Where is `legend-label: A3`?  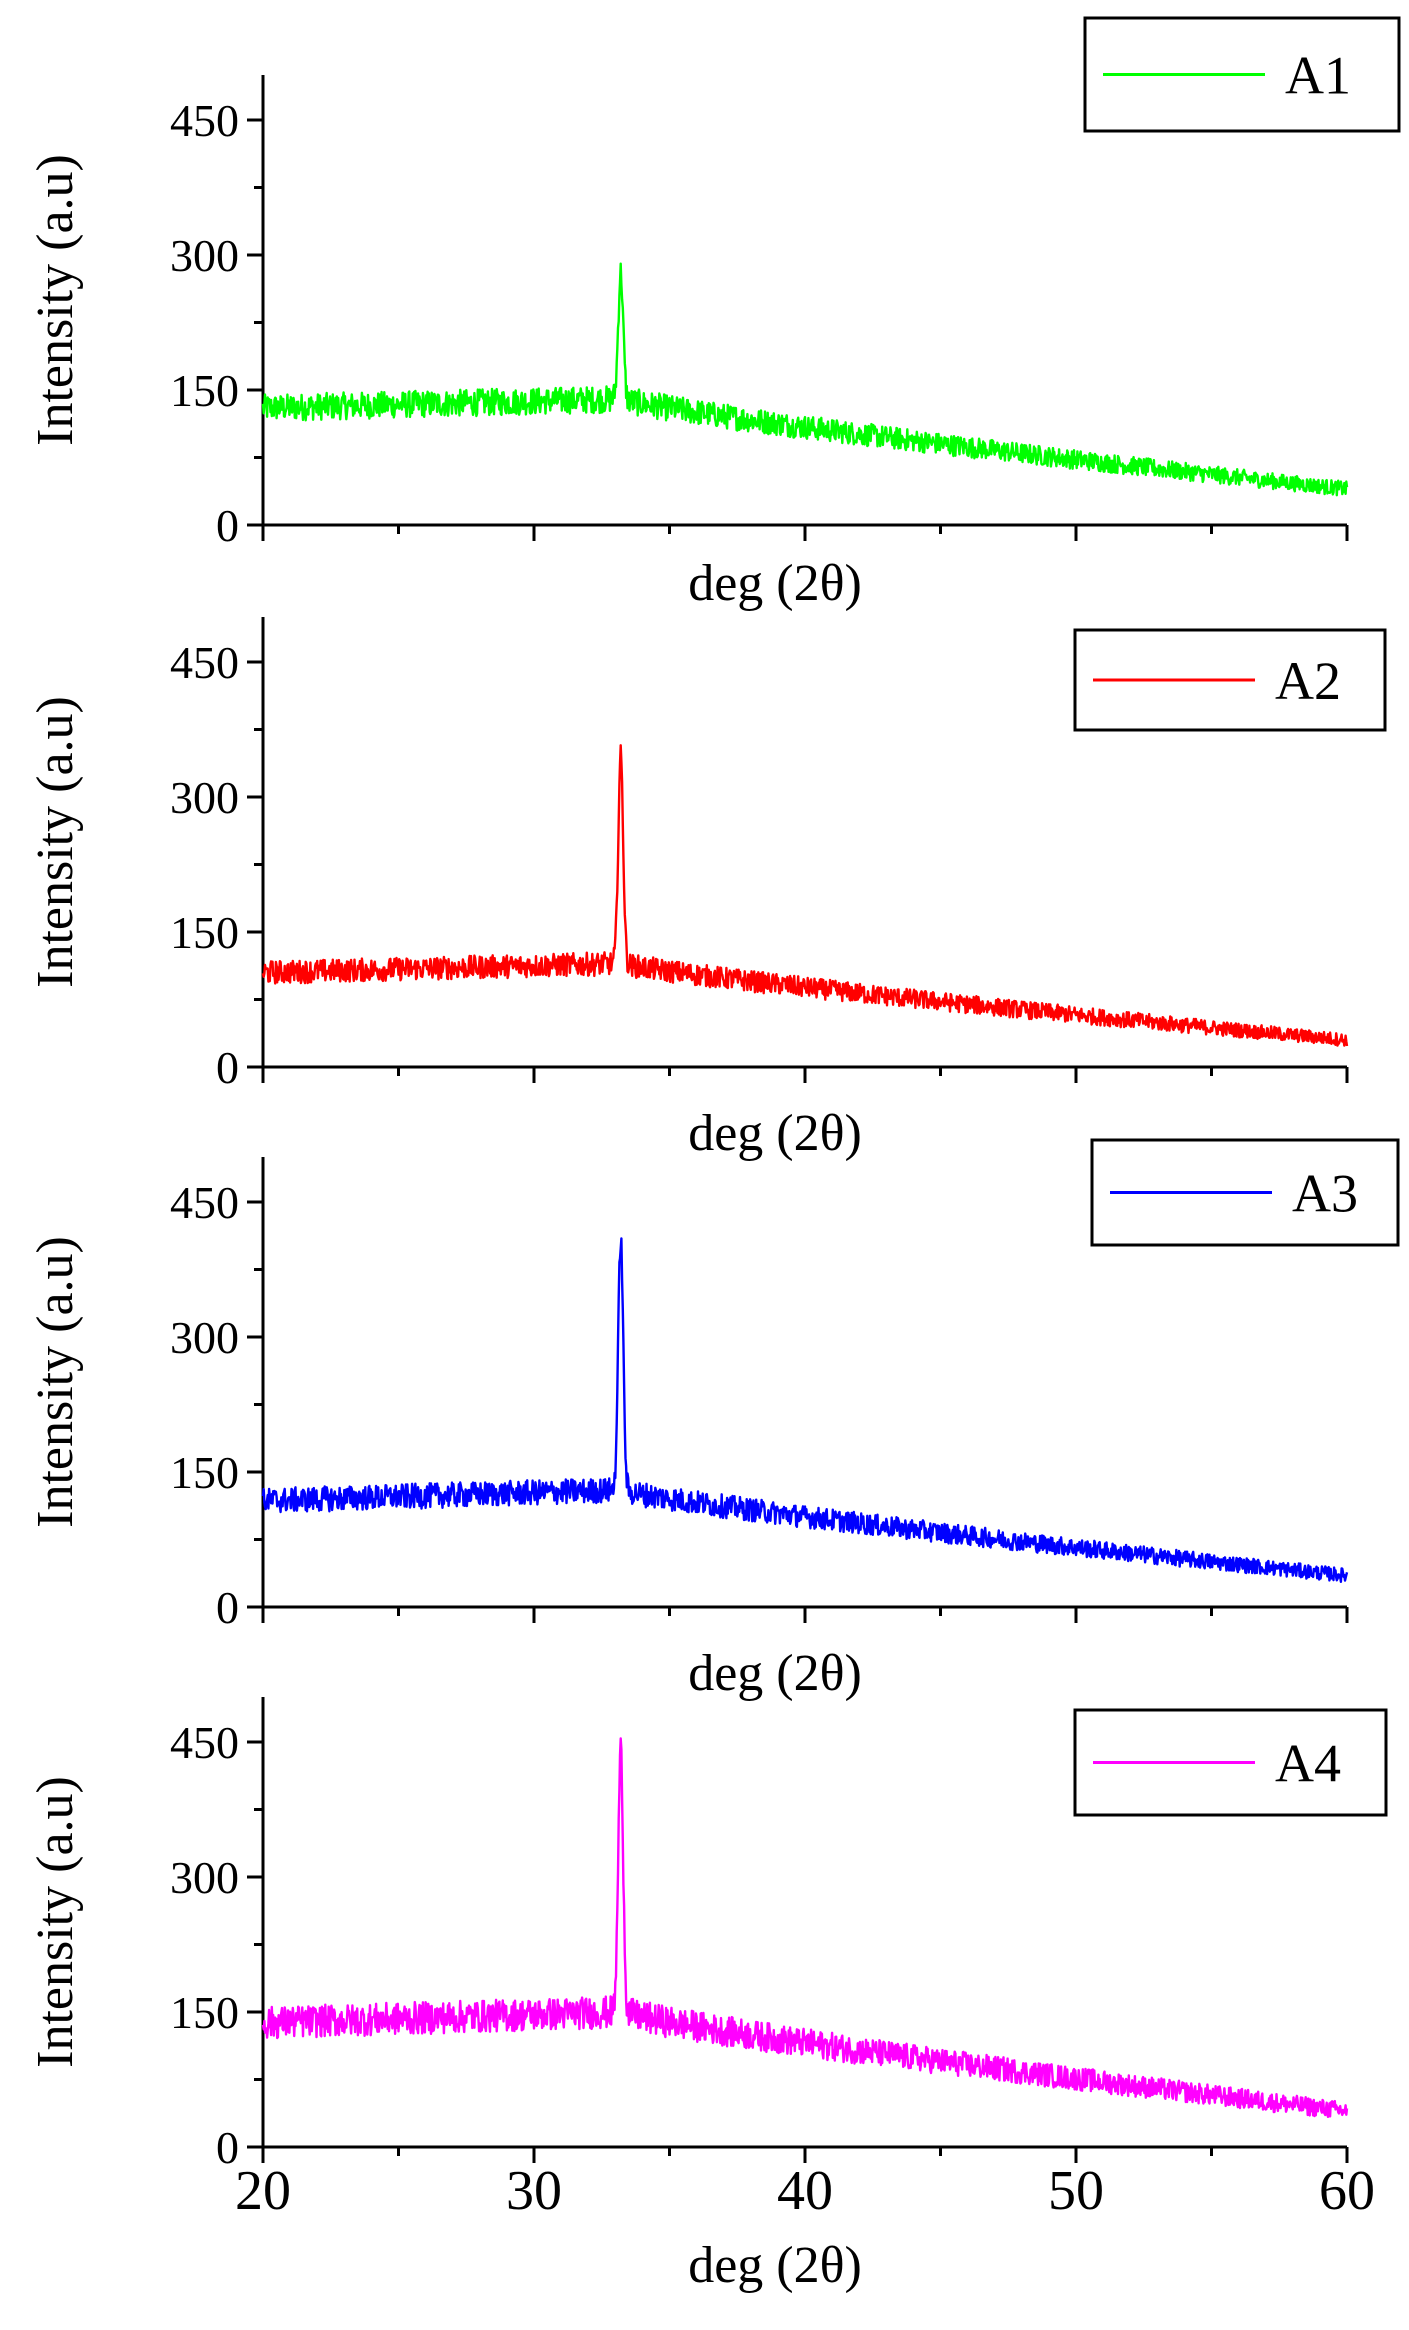 legend-label: A3 is located at coordinates (1325, 1194).